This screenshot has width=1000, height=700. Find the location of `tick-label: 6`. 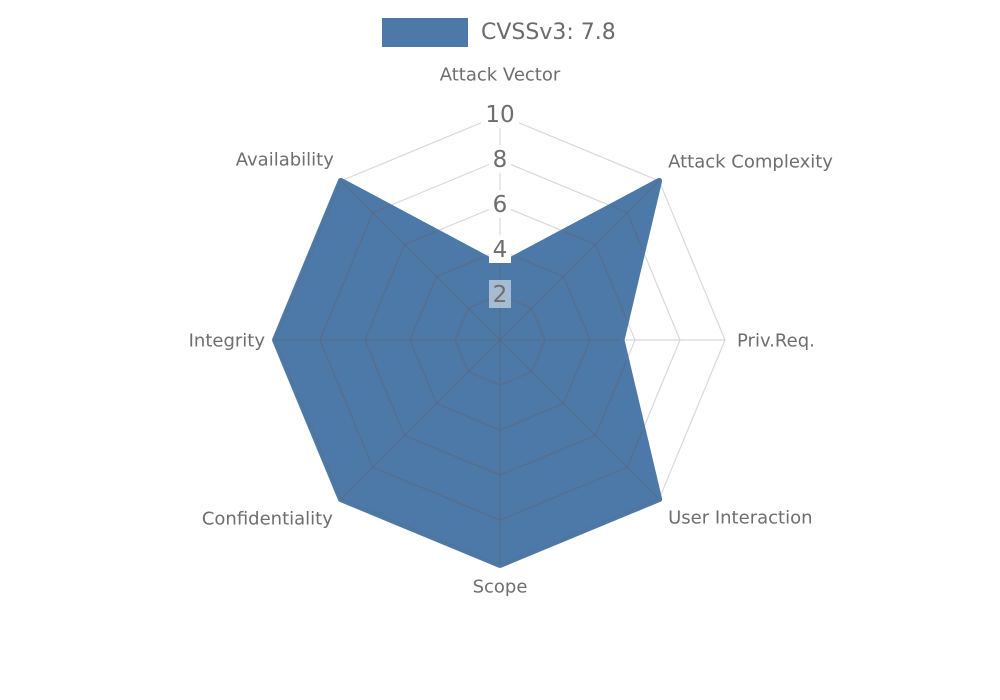

tick-label: 6 is located at coordinates (500, 205).